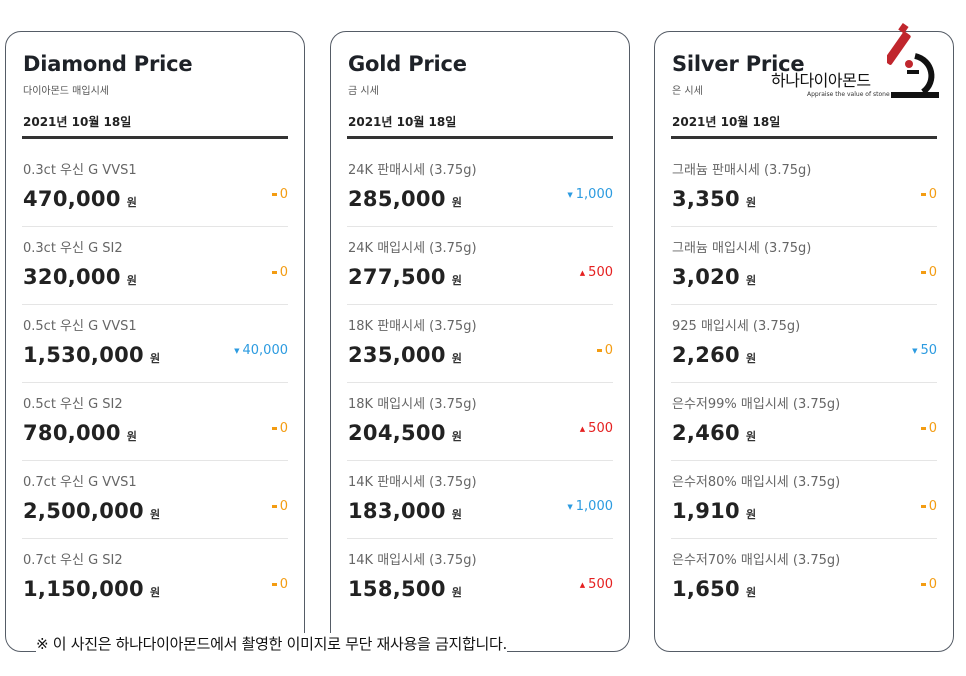 The width and height of the screenshot is (966, 676). Describe the element at coordinates (80, 170) in the screenshot. I see `item-label: 0.3ct 우신 G VVS1` at that location.